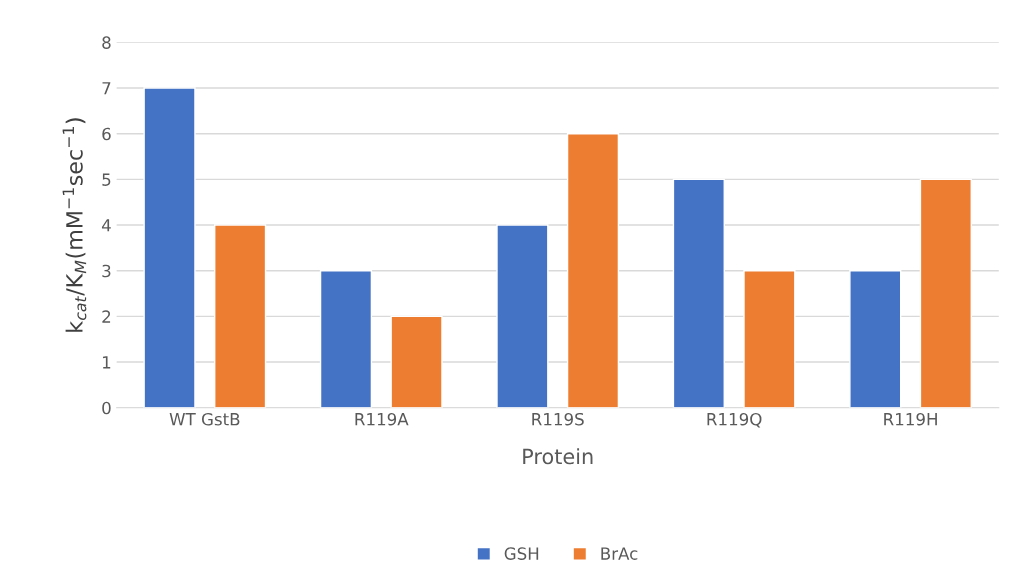  I want to click on x-tick-label: R119Q, so click(734, 420).